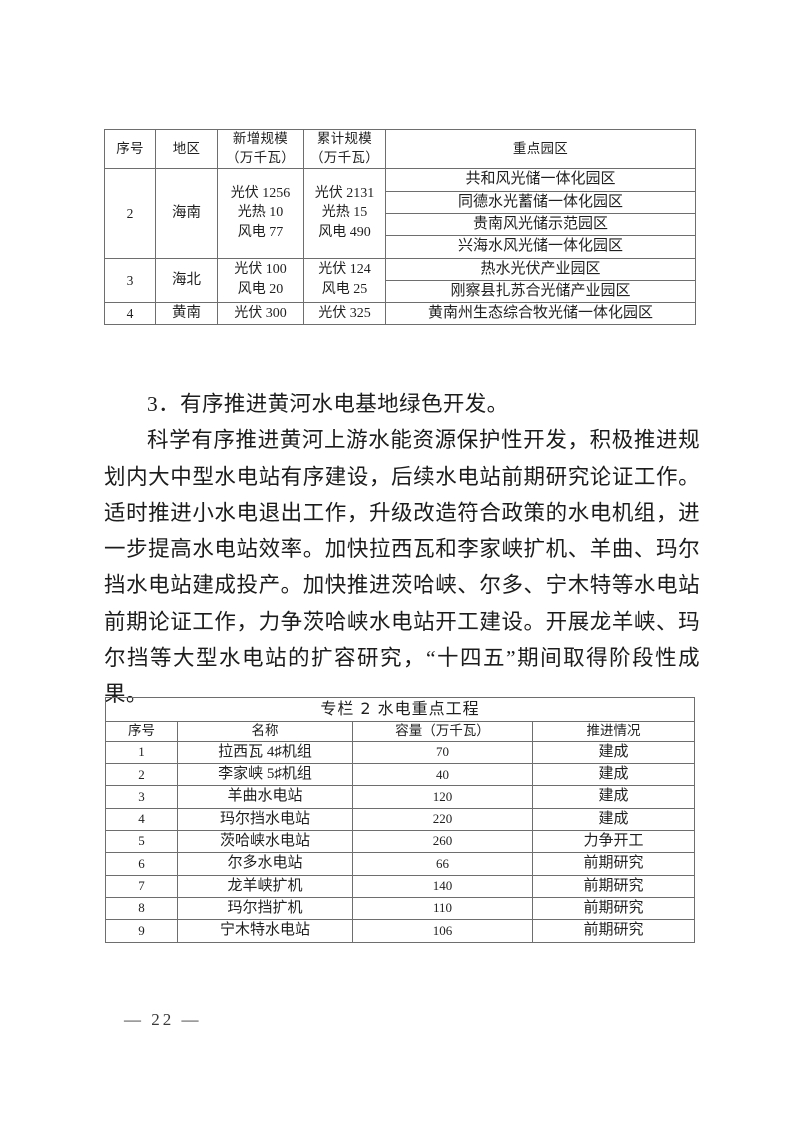 The height and width of the screenshot is (1131, 800). I want to click on col-header-region: 地区, so click(186, 149).